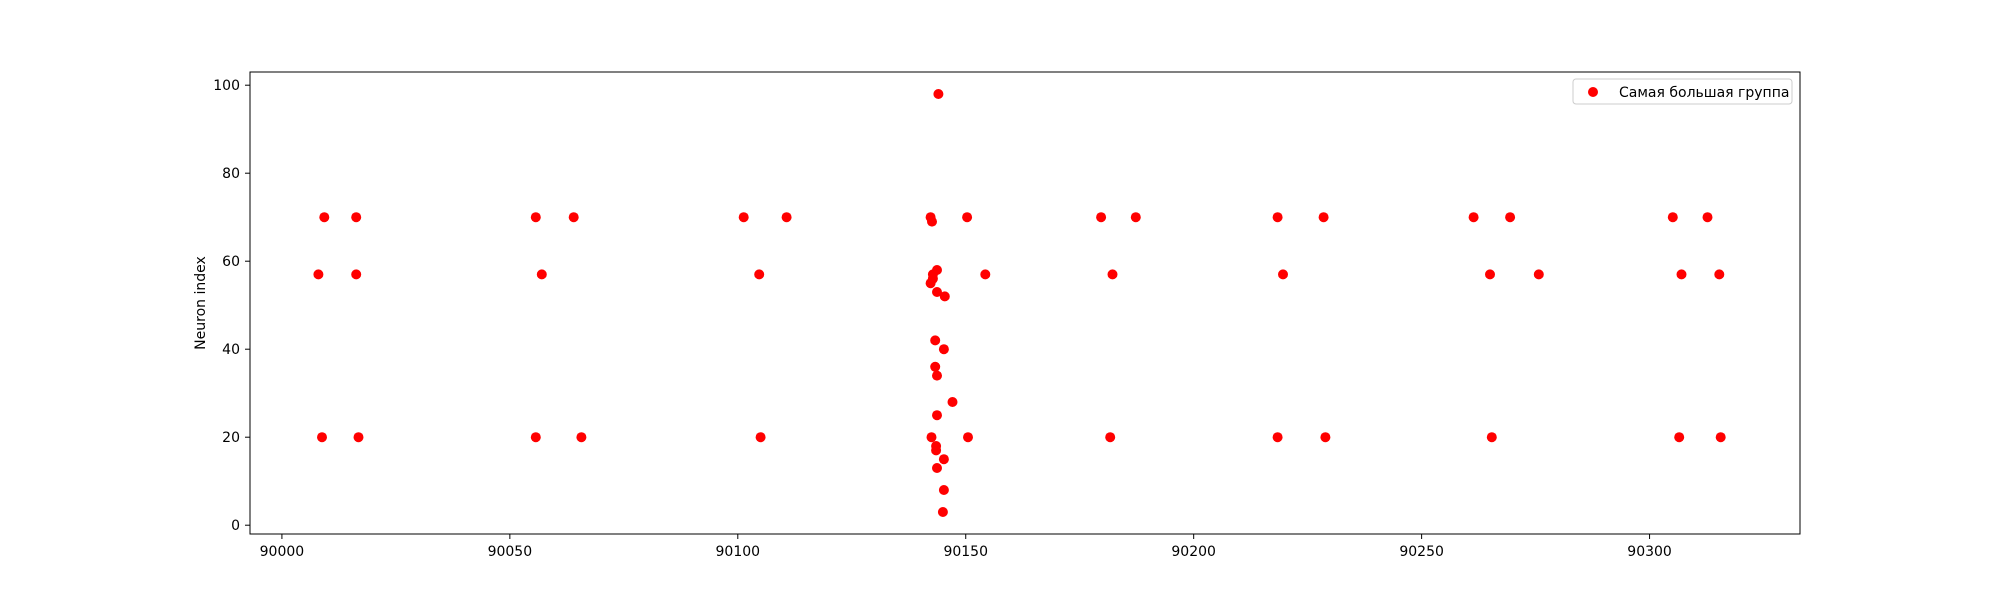 The width and height of the screenshot is (2000, 600). I want to click on legend-entry-label: Самая большая группа, so click(1704, 93).